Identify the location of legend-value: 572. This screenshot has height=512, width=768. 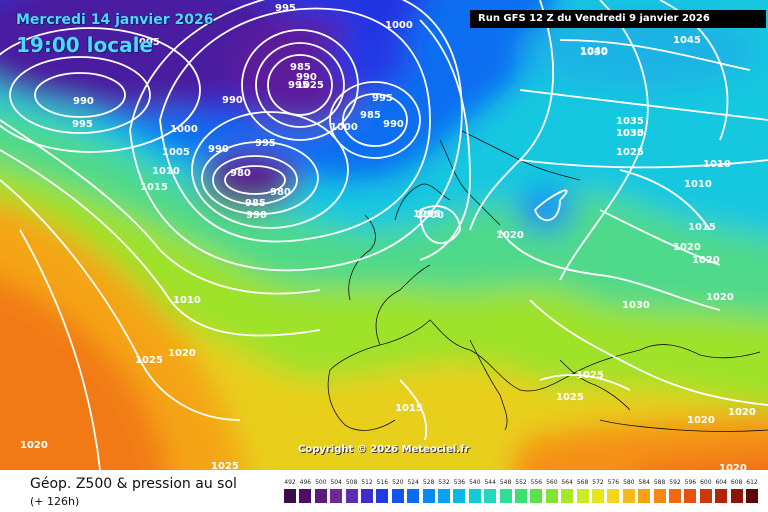
(598, 482).